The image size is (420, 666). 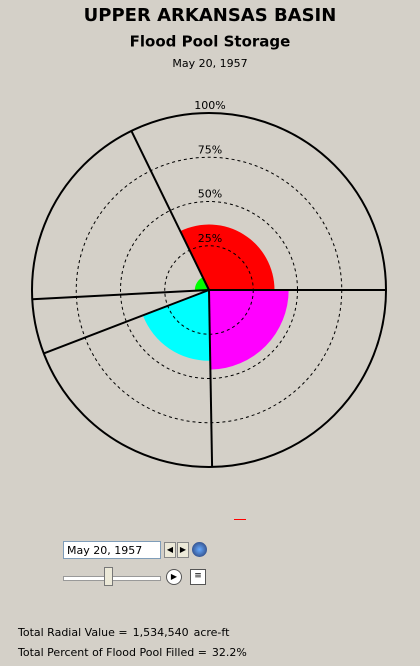 I want to click on legend-name: Eufaula, so click(x=275, y=519).